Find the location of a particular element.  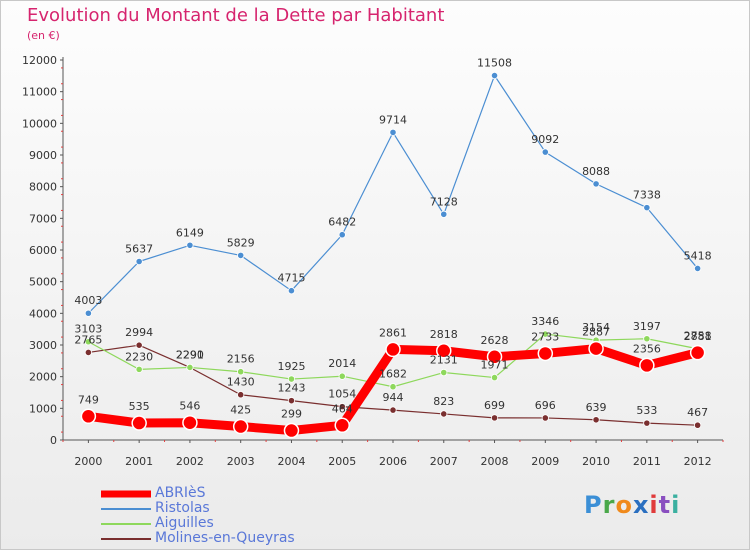

data-label-ristolas: 5418 is located at coordinates (698, 255).